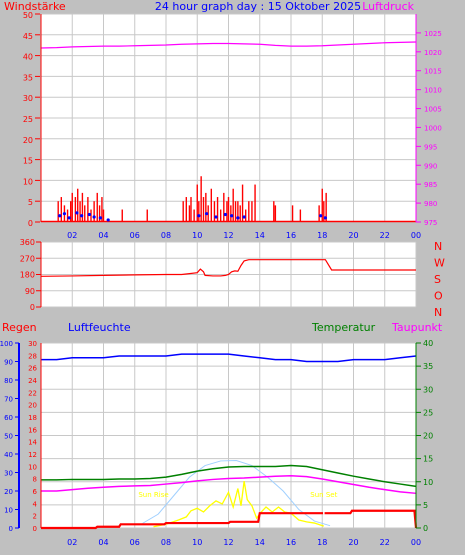 The height and width of the screenshot is (555, 465). Describe the element at coordinates (416, 235) in the screenshot. I see `wind-x-tick-label: 00` at that location.